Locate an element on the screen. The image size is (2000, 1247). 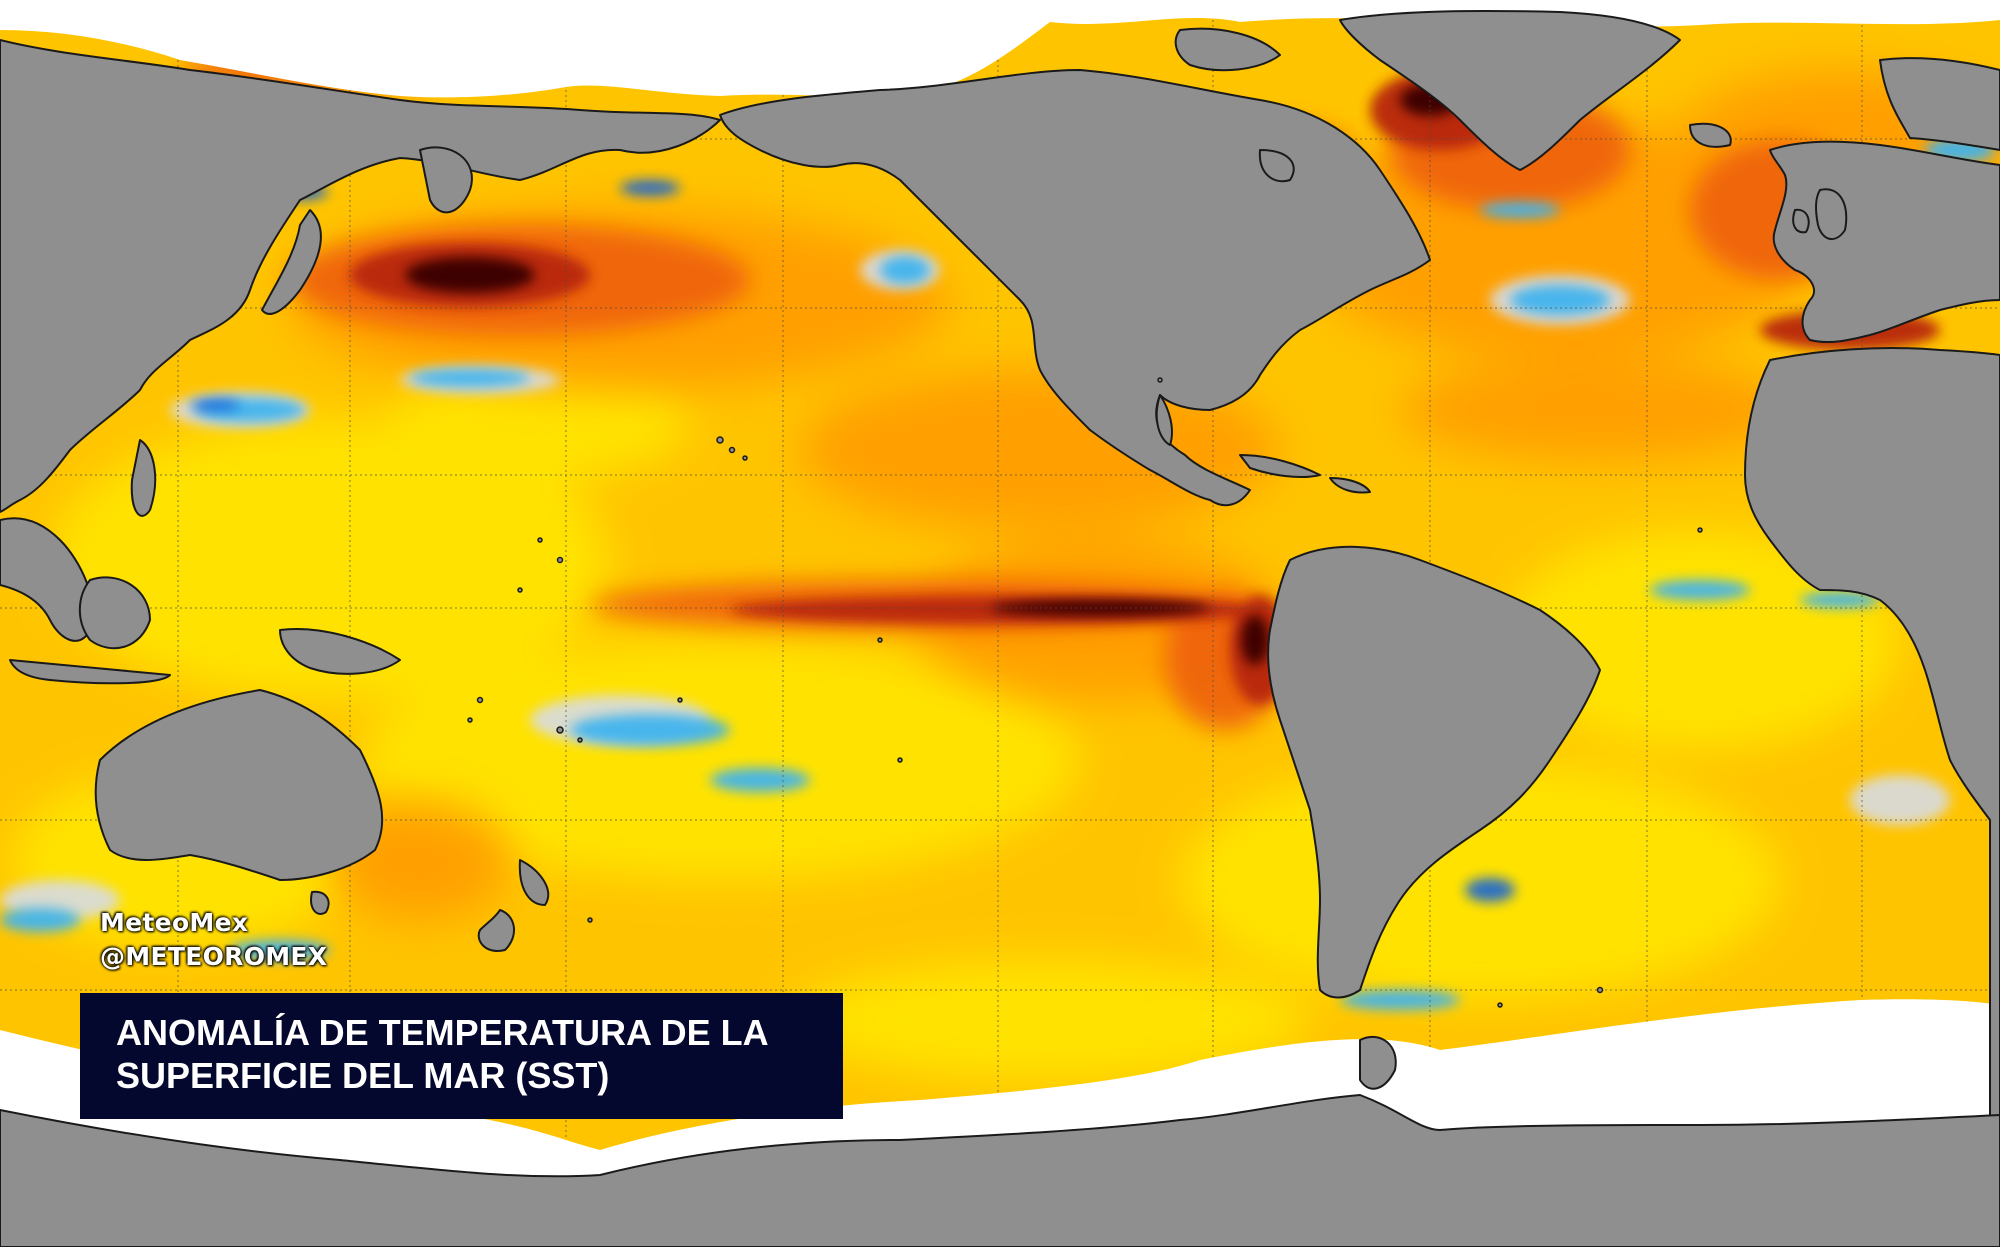
landmass-new-zealand is located at coordinates (534, 882).